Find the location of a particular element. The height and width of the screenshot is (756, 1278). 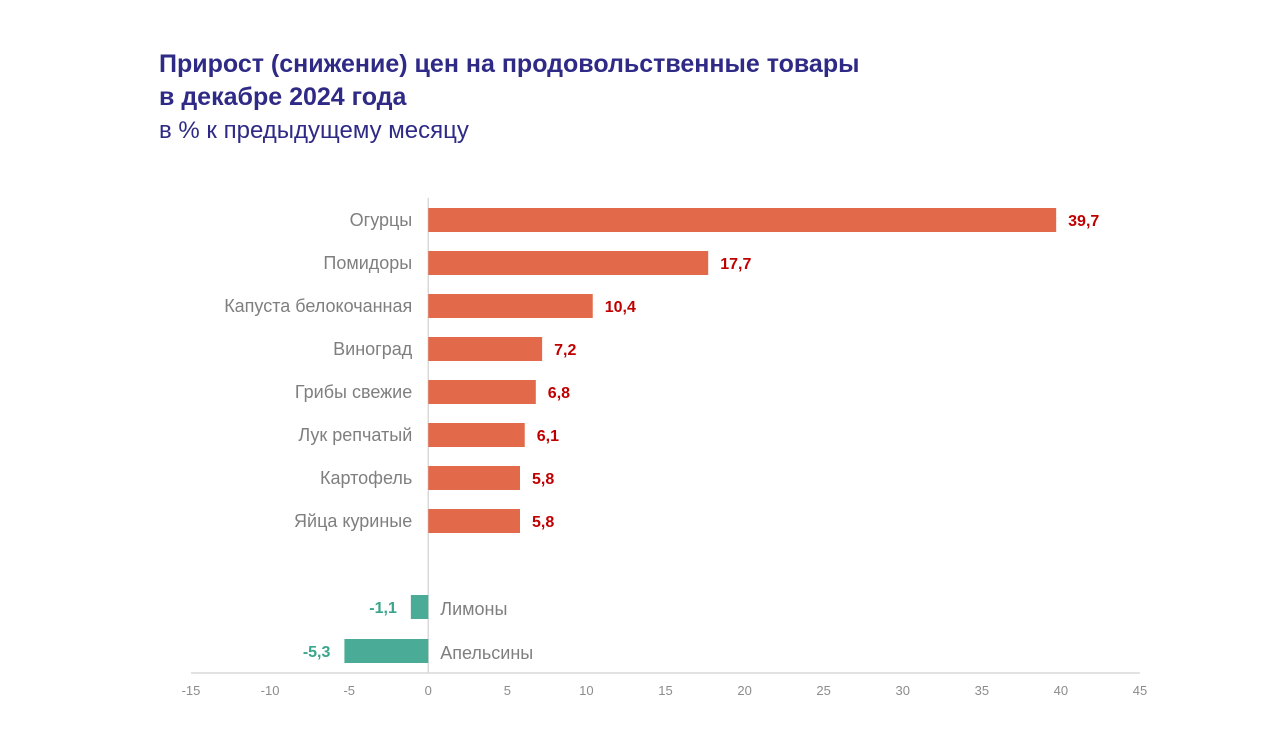

category-label: Картофель is located at coordinates (366, 478).